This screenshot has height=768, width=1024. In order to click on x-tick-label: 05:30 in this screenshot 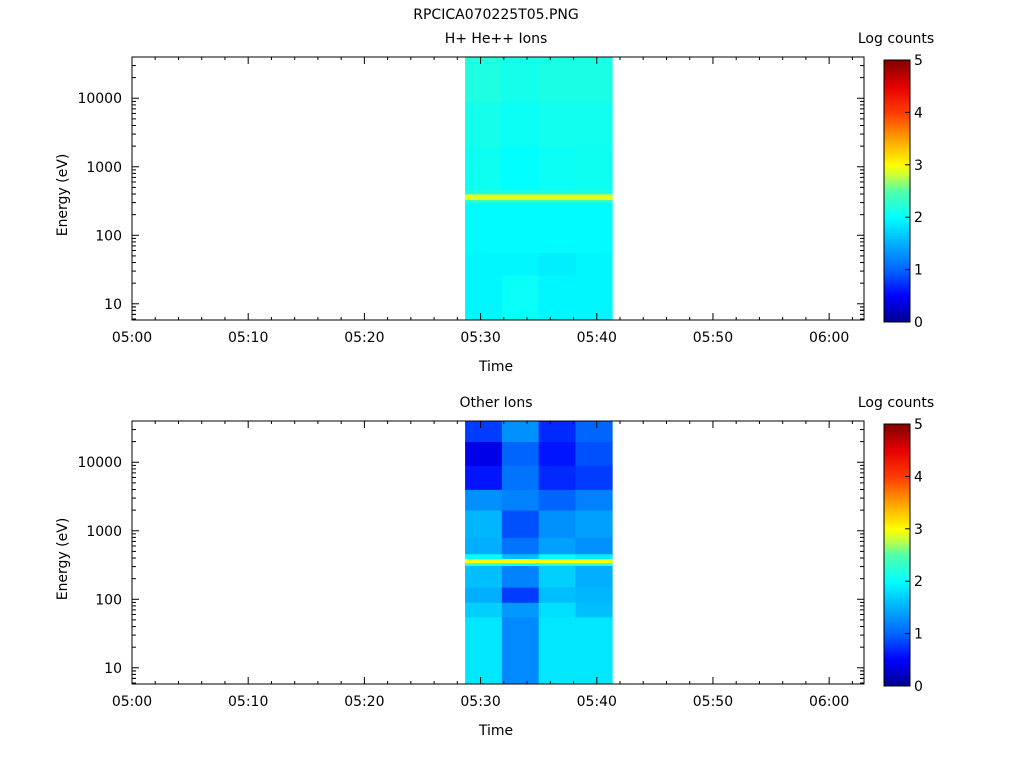, I will do `click(480, 702)`.